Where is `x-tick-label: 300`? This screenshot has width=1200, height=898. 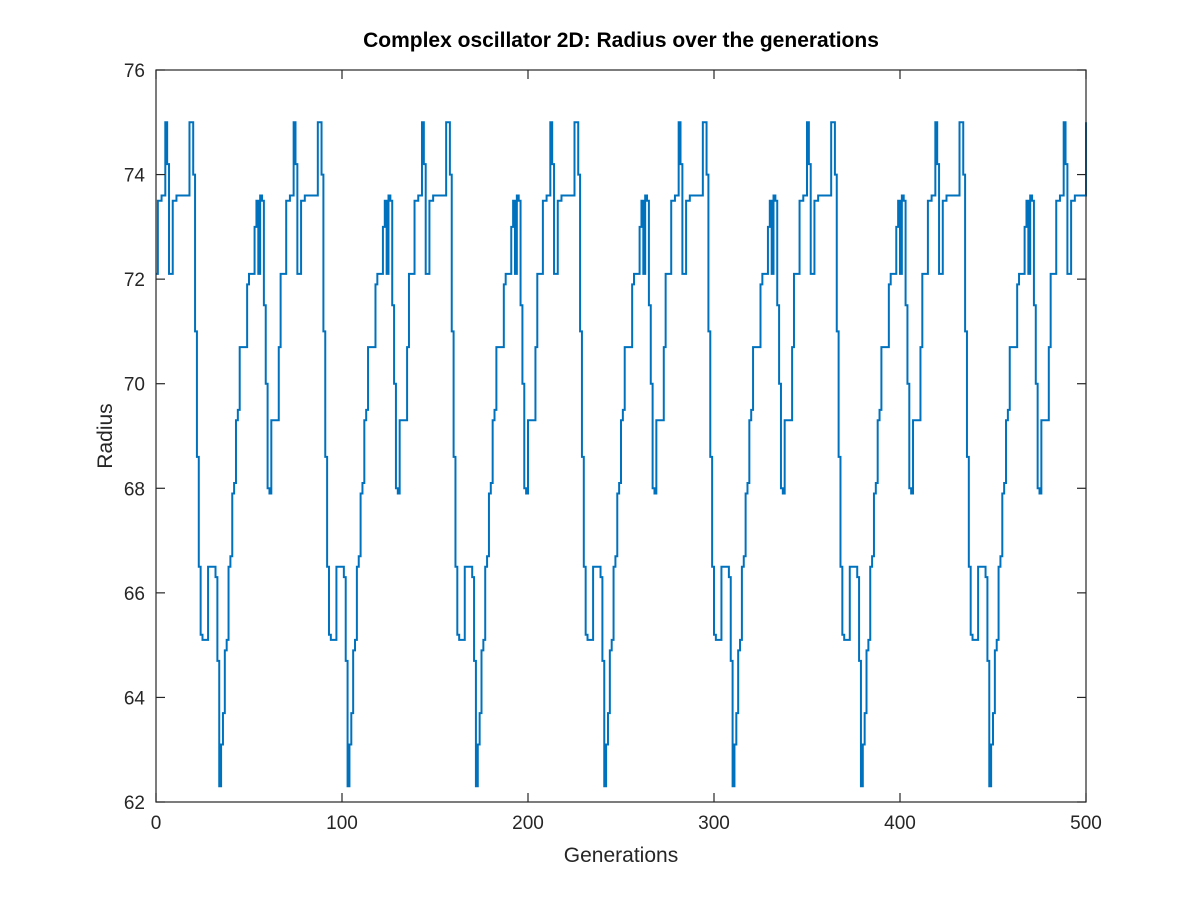
x-tick-label: 300 is located at coordinates (714, 823).